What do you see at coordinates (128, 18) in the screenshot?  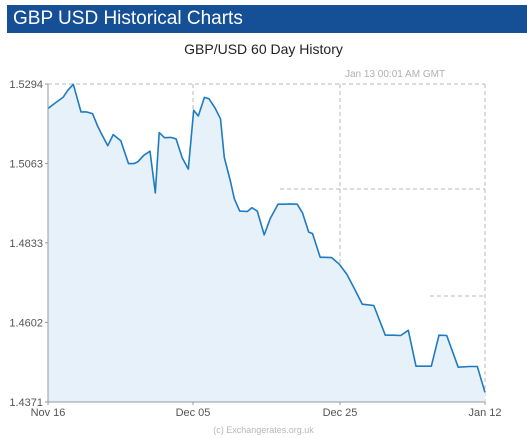 I see `page-title: GBP USD Historical Charts` at bounding box center [128, 18].